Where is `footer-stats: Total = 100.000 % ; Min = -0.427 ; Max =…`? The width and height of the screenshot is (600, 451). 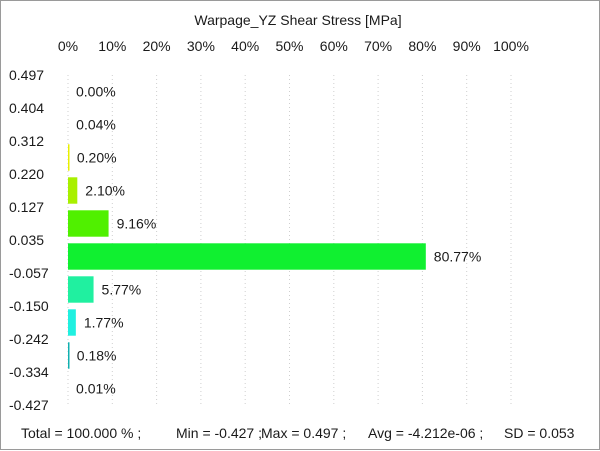 footer-stats: Total = 100.000 % ; Min = -0.427 ; Max =… is located at coordinates (298, 433).